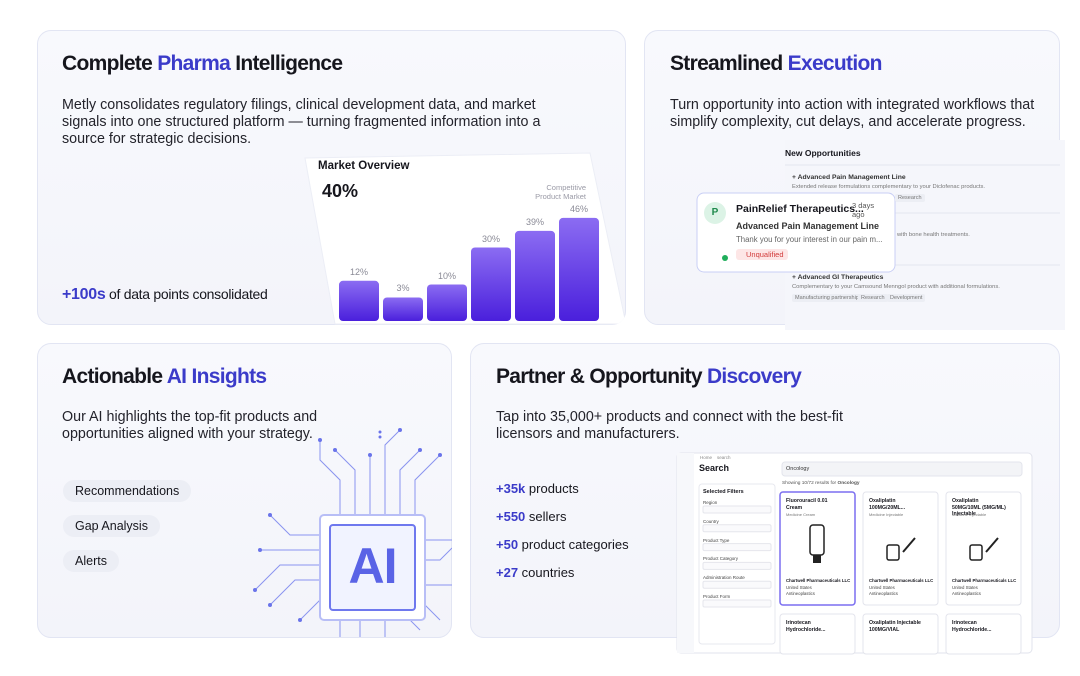 This screenshot has height=676, width=1080. I want to click on card-title: Complete Pharma Intelligence, so click(202, 64).